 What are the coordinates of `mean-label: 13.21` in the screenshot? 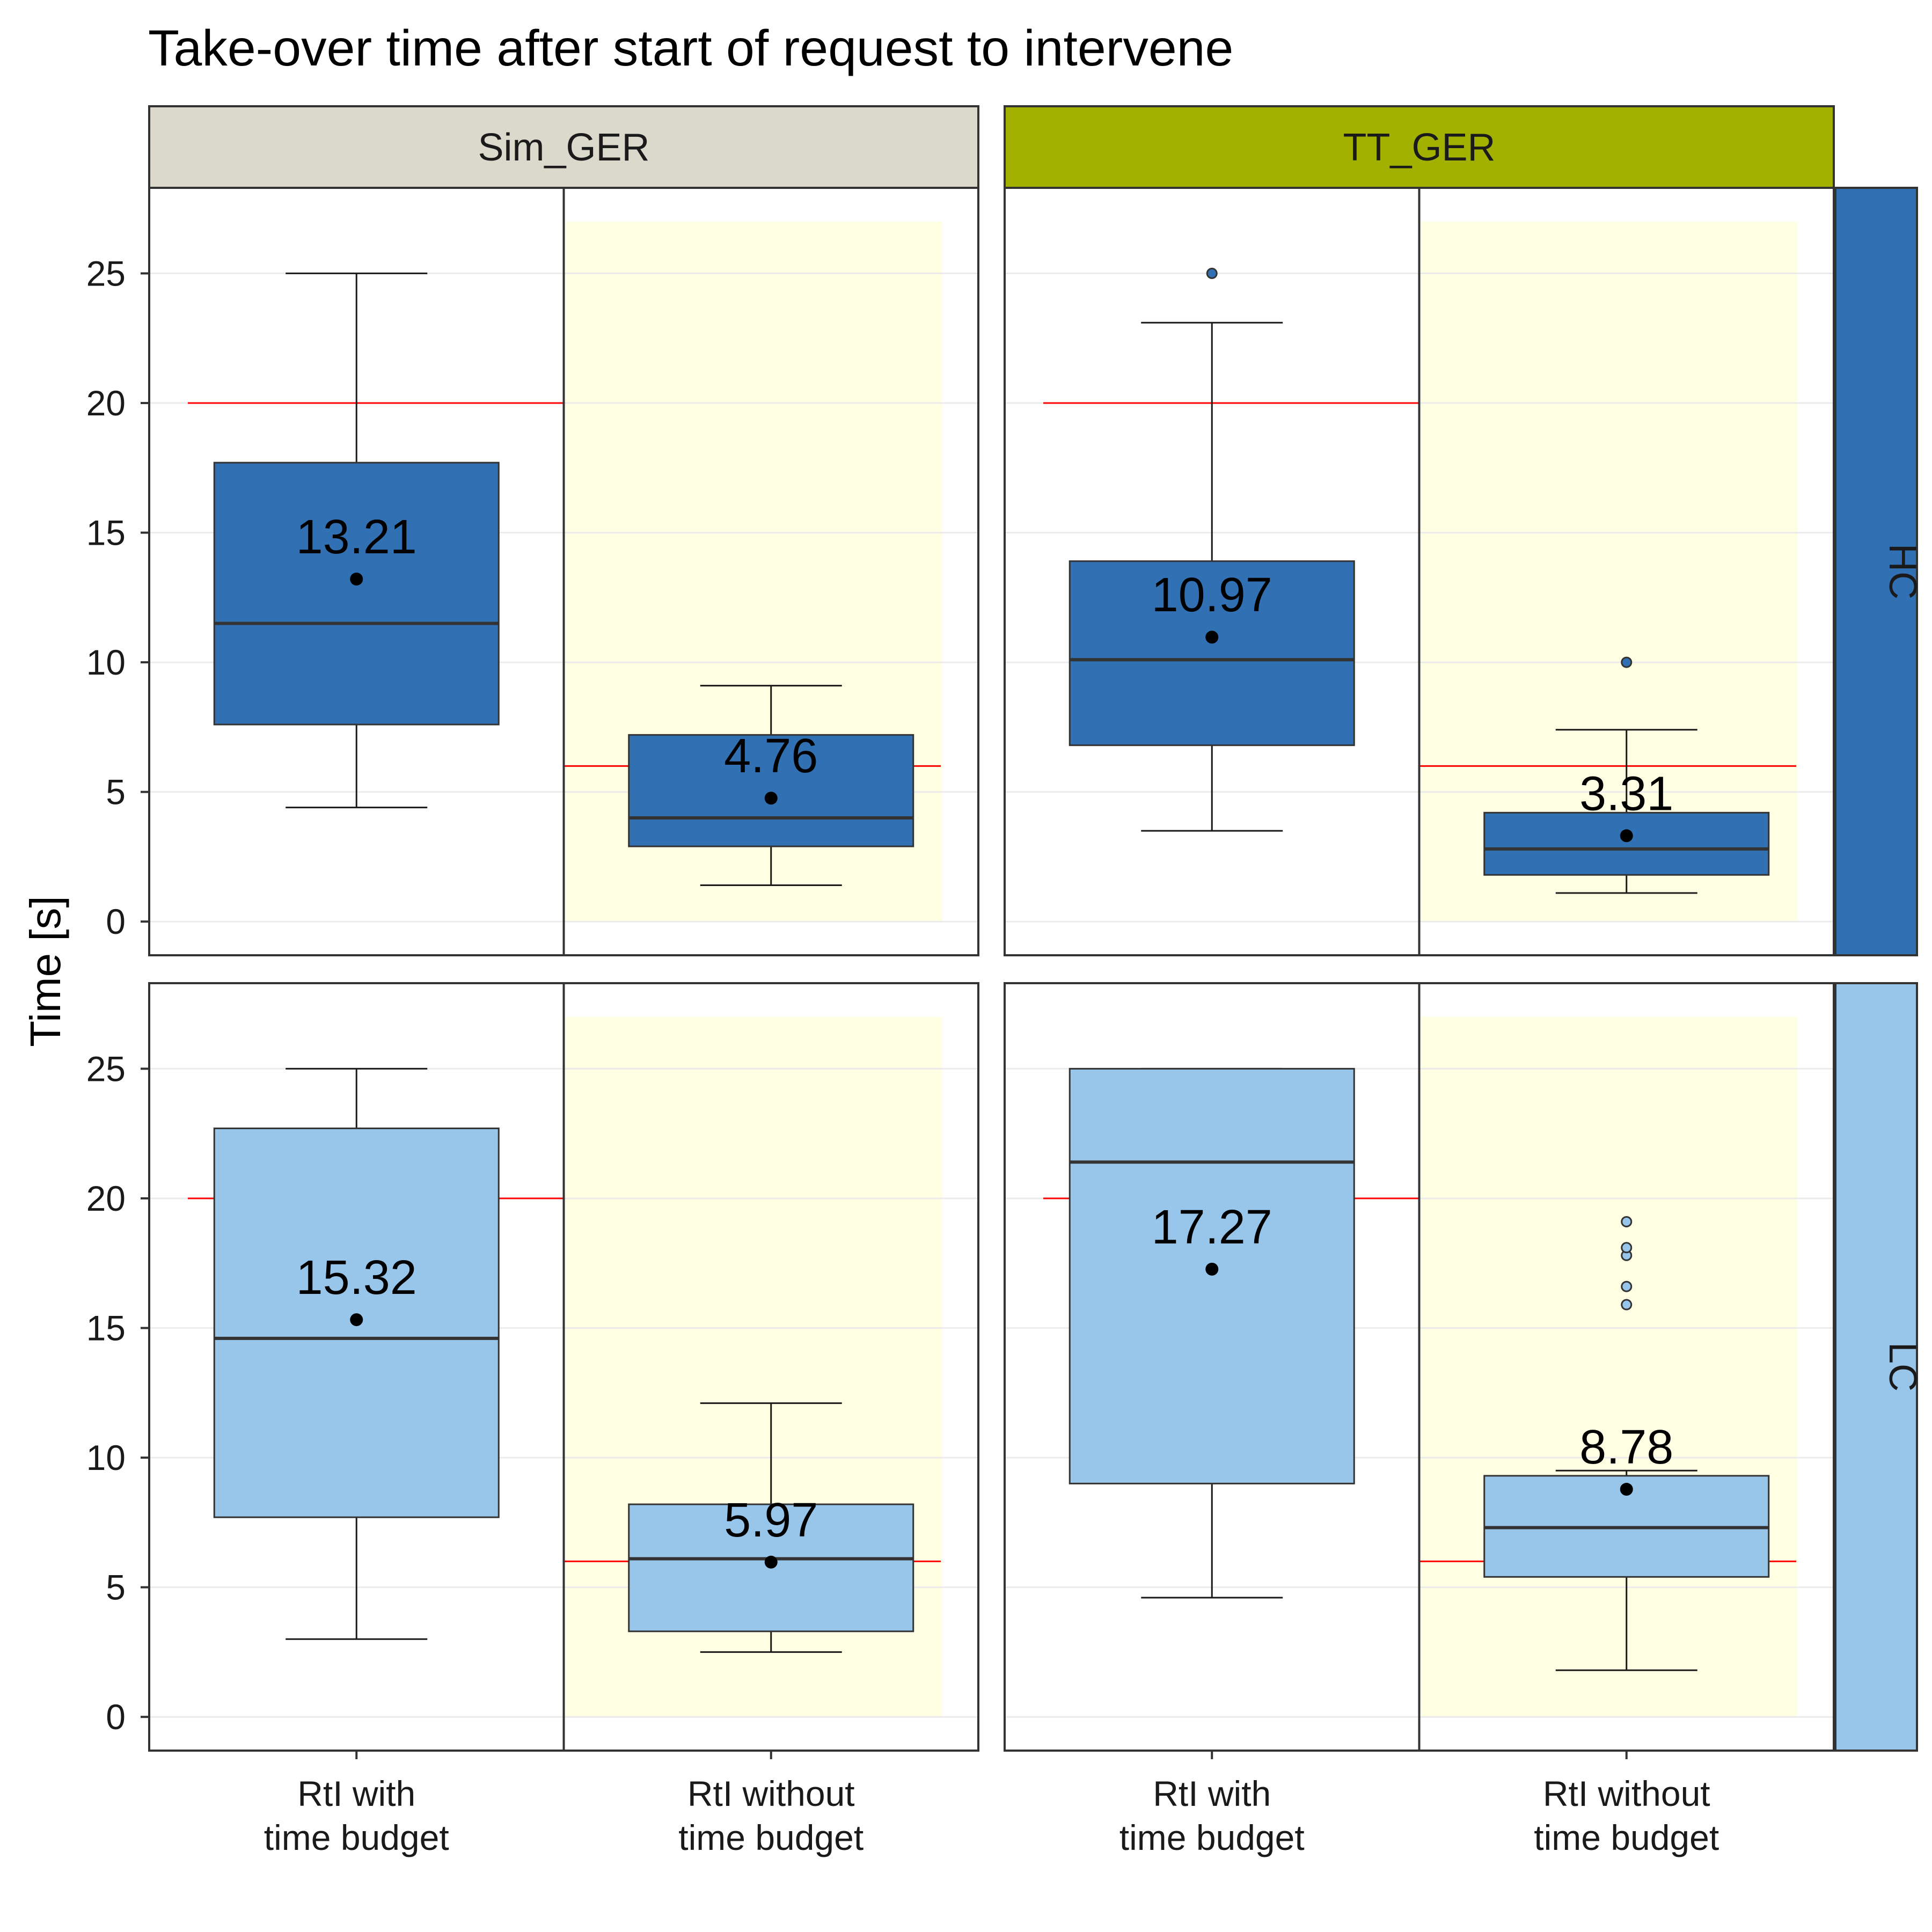 It's located at (356, 537).